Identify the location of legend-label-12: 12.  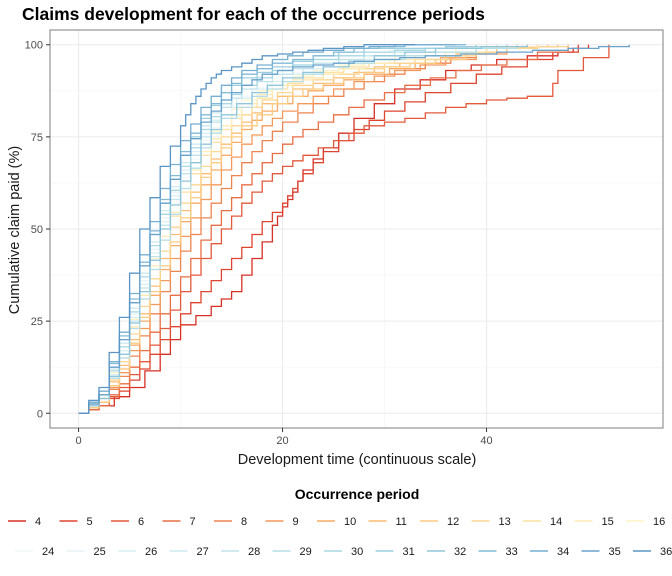
(453, 522).